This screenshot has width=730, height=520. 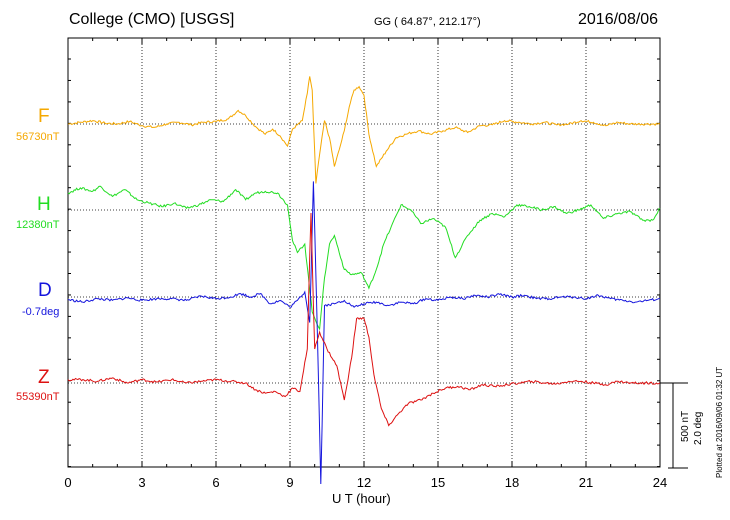 What do you see at coordinates (152, 19) in the screenshot?
I see `station-title: College (CMO) [USGS]` at bounding box center [152, 19].